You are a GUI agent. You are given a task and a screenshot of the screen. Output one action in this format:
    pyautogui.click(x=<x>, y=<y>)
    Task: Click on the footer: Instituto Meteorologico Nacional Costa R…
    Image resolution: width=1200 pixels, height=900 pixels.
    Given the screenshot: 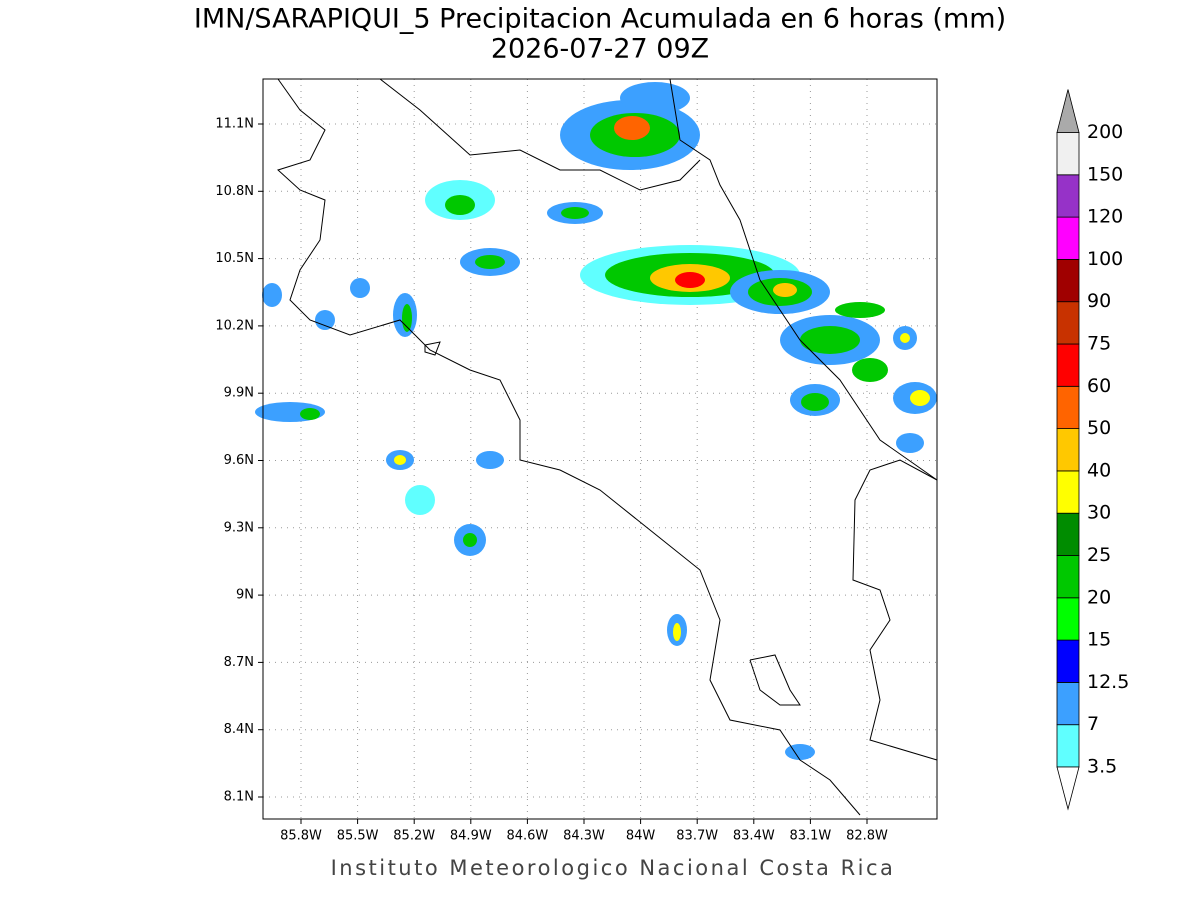 What is the action you would take?
    pyautogui.click(x=613, y=868)
    